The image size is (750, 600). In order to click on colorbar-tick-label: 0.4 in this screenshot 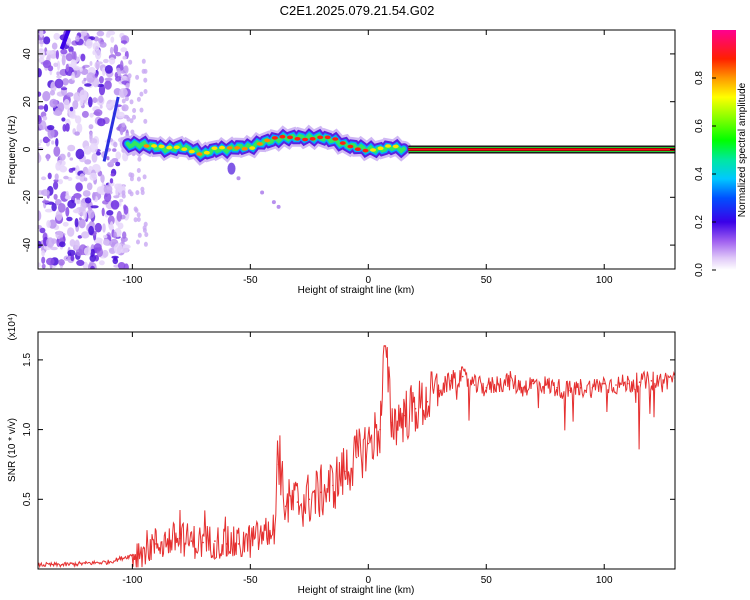, I will do `click(699, 174)`.